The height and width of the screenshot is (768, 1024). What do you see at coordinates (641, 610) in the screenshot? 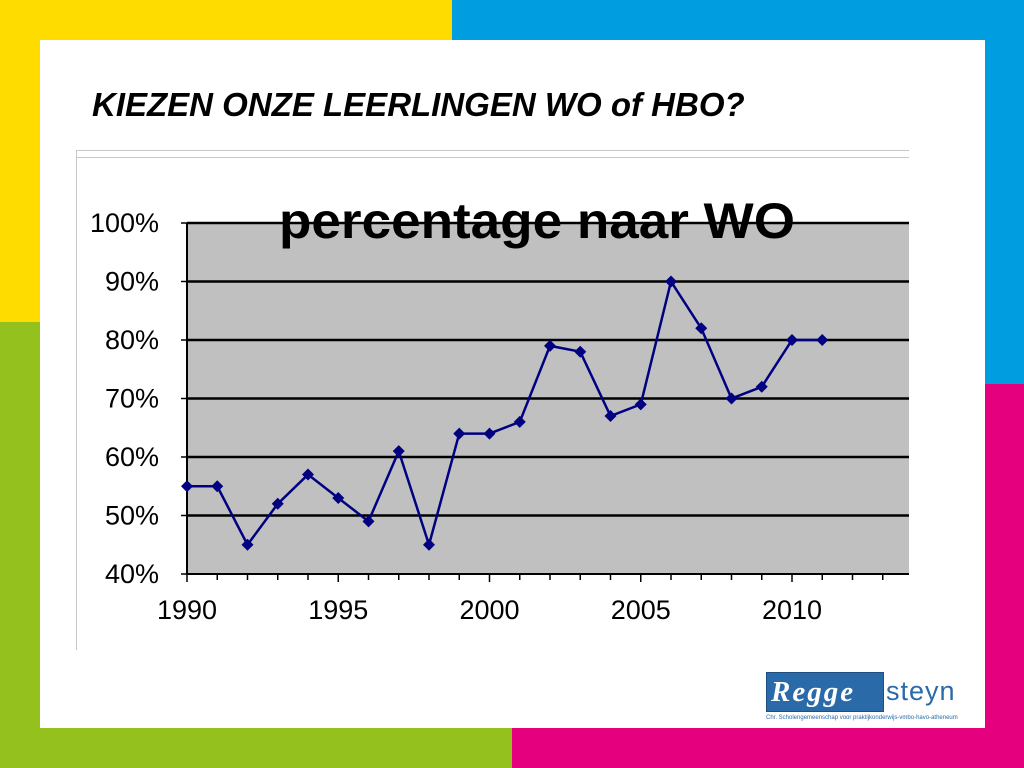
I see `x-tick-label: 2005` at bounding box center [641, 610].